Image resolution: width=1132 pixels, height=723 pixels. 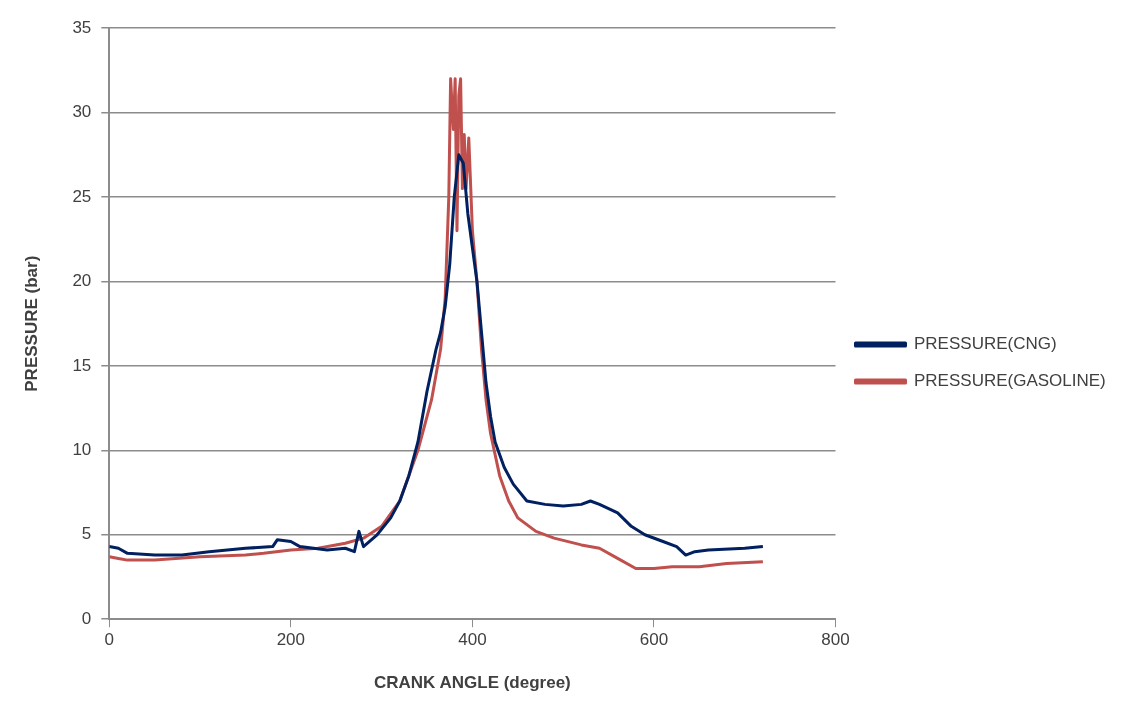 What do you see at coordinates (82, 196) in the screenshot?
I see `y-tick-label: 25` at bounding box center [82, 196].